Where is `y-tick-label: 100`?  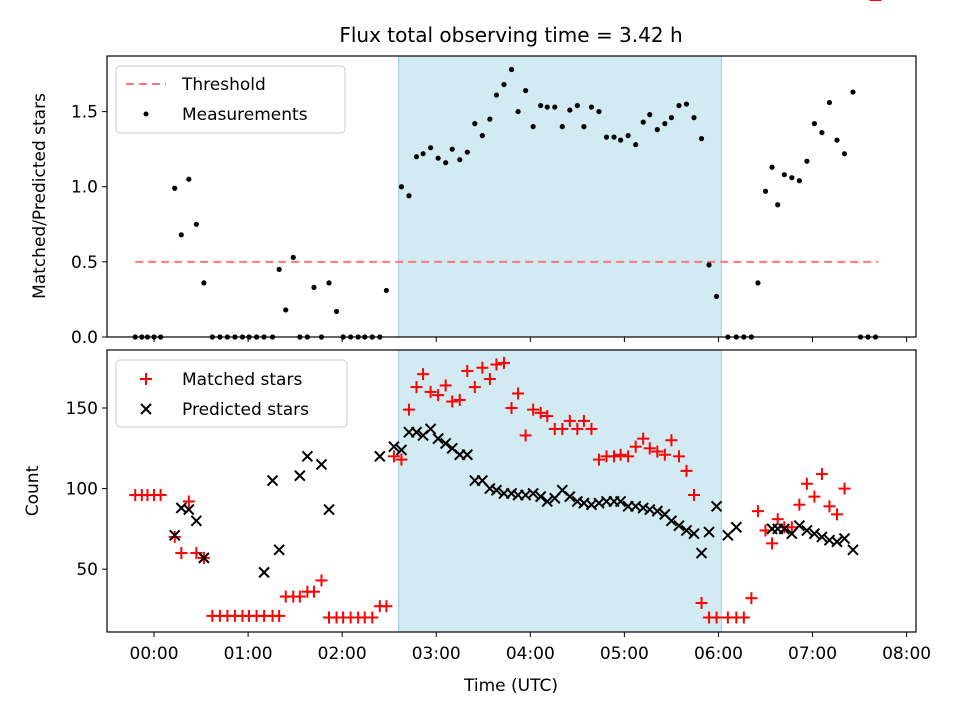
y-tick-label: 100 is located at coordinates (82, 490).